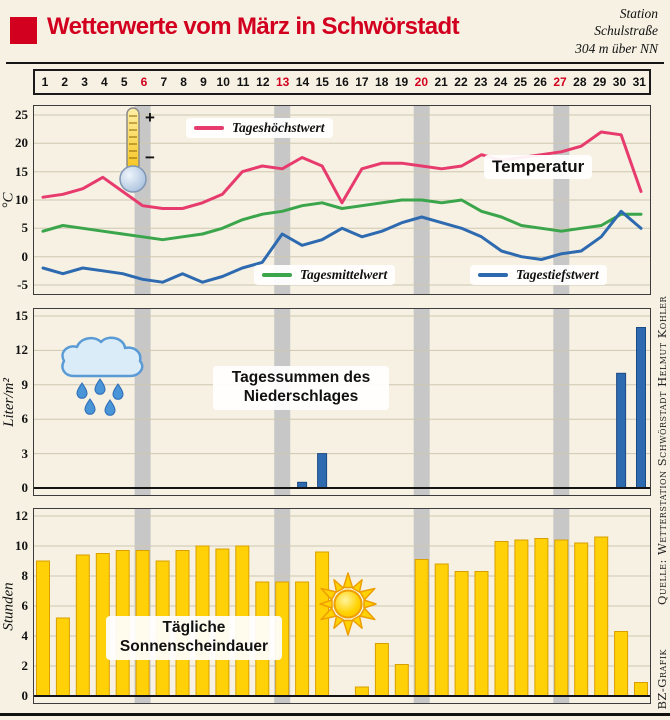 The image size is (670, 720). What do you see at coordinates (21, 143) in the screenshot?
I see `axis-tick: 20` at bounding box center [21, 143].